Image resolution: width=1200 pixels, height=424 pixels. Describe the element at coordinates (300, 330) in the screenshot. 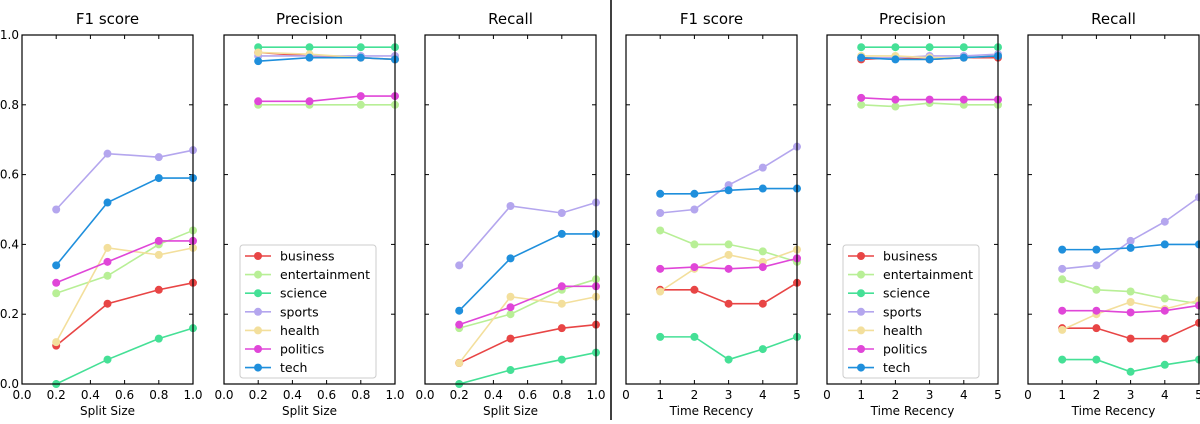

I see `legend-label-health: health` at that location.